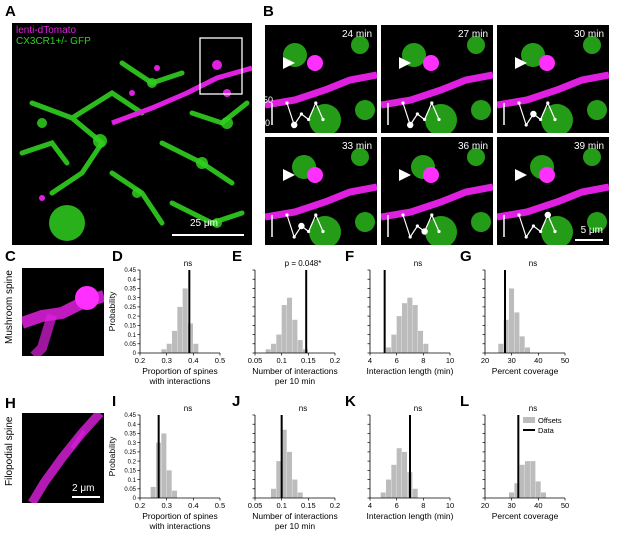  Describe the element at coordinates (9, 451) in the screenshot. I see `filopodial-spine-label: Filopodial spine` at that location.